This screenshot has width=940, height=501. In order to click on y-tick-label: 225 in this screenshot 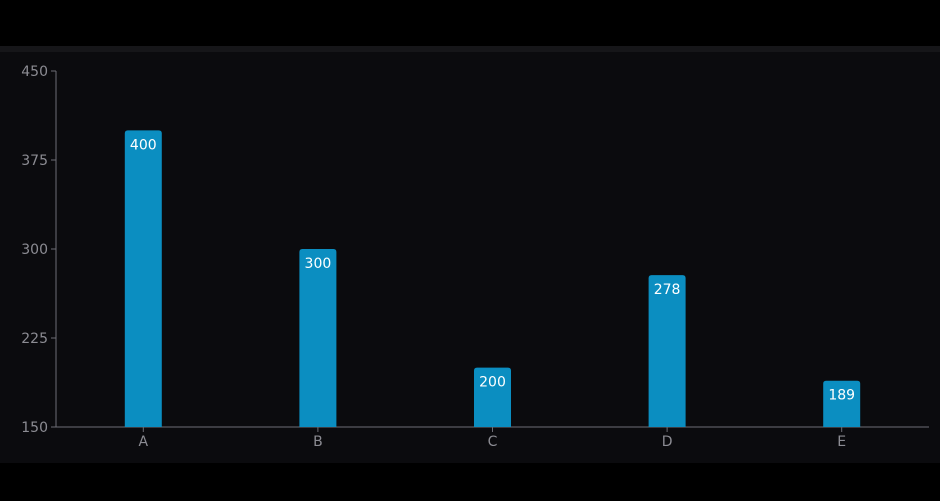, I will do `click(34, 339)`.